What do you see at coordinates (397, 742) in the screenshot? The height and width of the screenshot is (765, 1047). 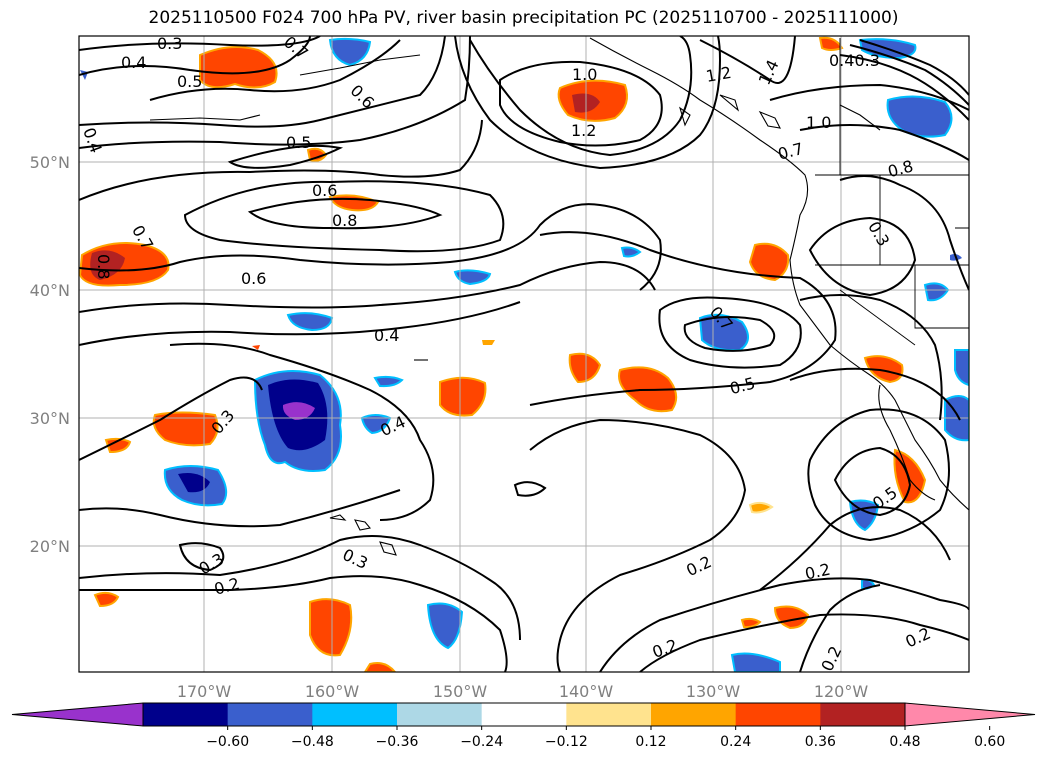 I see `colorbar-tick-label: −0.36` at bounding box center [397, 742].